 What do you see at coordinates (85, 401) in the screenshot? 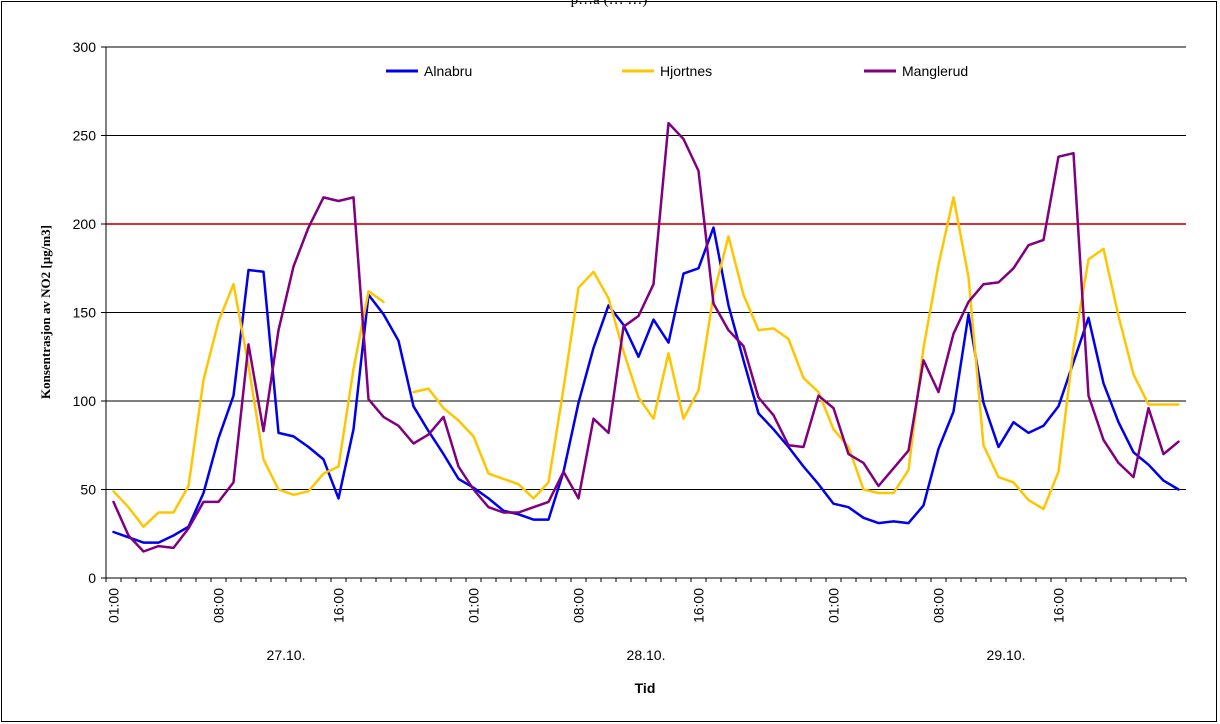
I see `y-tick-label-100: 100` at bounding box center [85, 401].